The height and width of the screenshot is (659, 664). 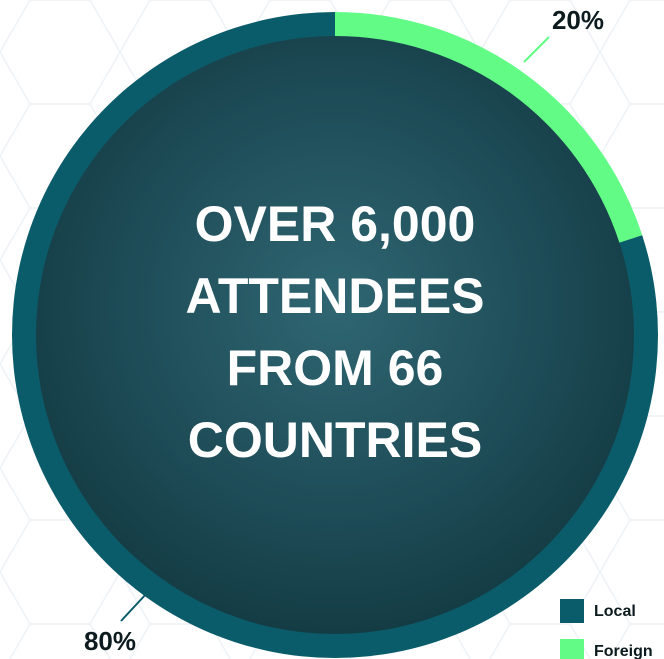 What do you see at coordinates (623, 651) in the screenshot?
I see `legend-label: Foreign` at bounding box center [623, 651].